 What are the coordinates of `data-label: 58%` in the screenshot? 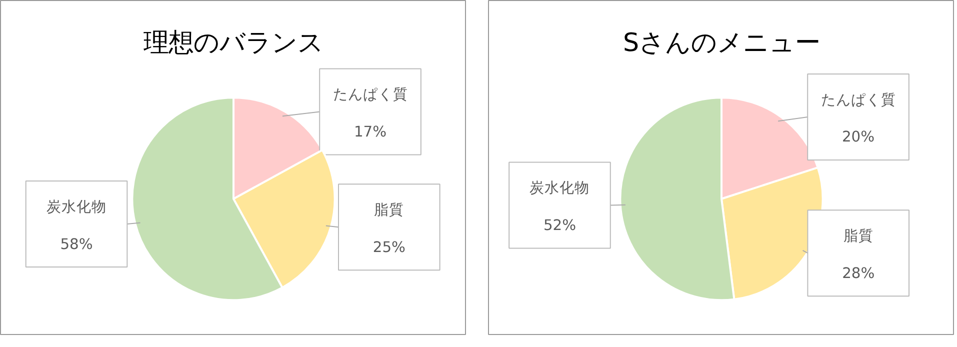 It's located at (76, 244).